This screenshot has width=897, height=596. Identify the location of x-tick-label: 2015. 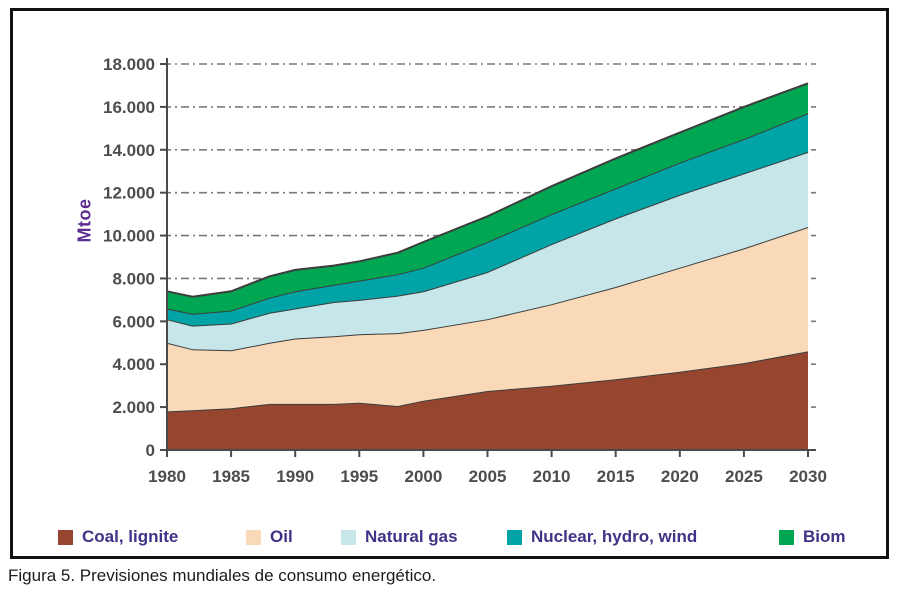
(616, 476).